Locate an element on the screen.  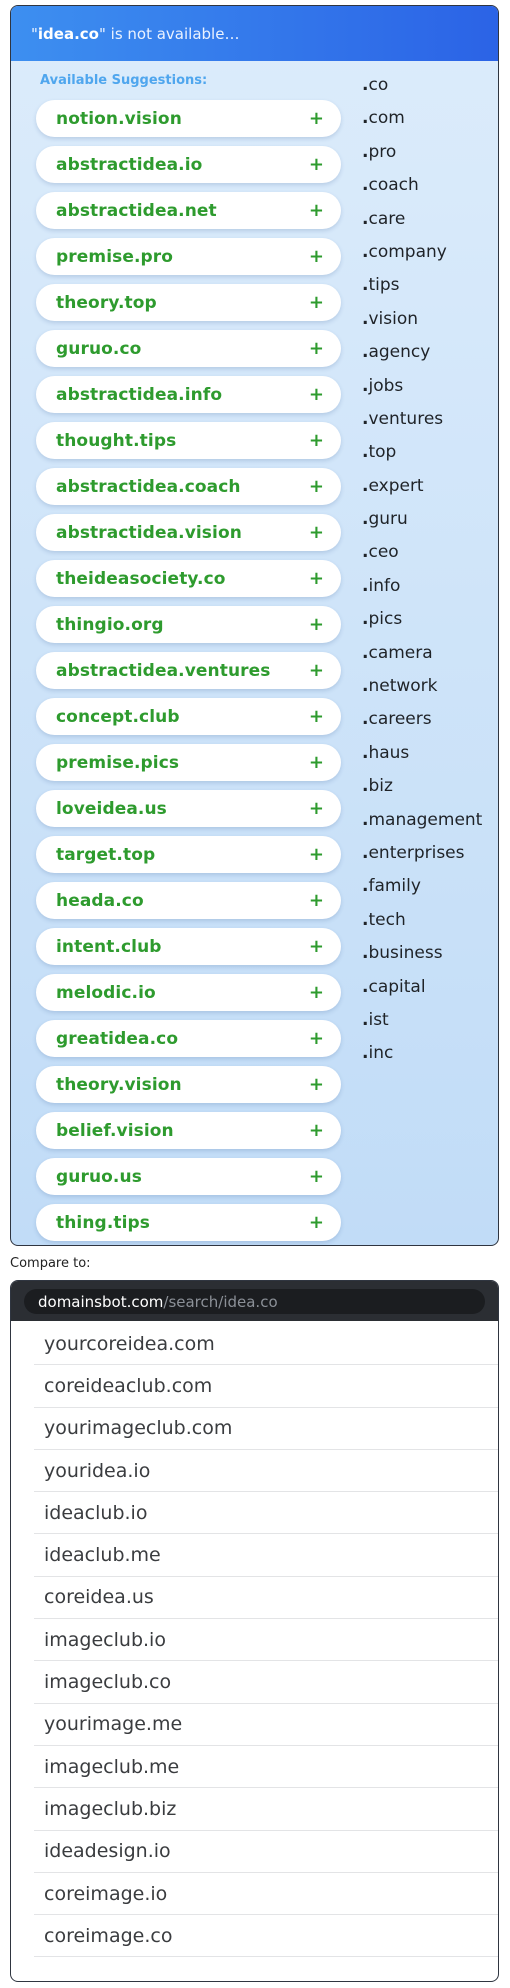
tld-item: .pics is located at coordinates (382, 619).